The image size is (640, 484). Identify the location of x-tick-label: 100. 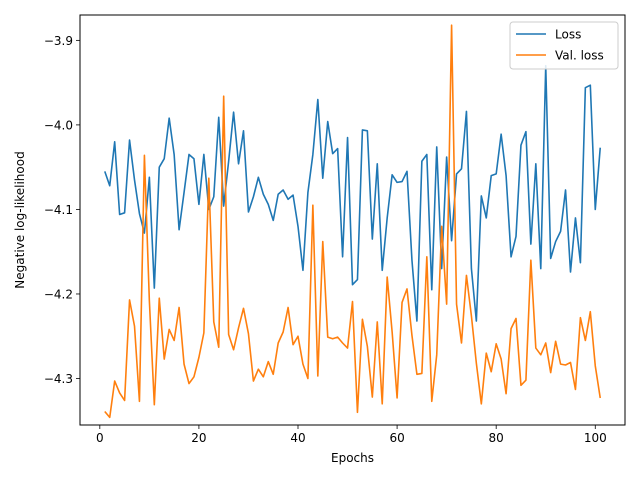
(595, 438).